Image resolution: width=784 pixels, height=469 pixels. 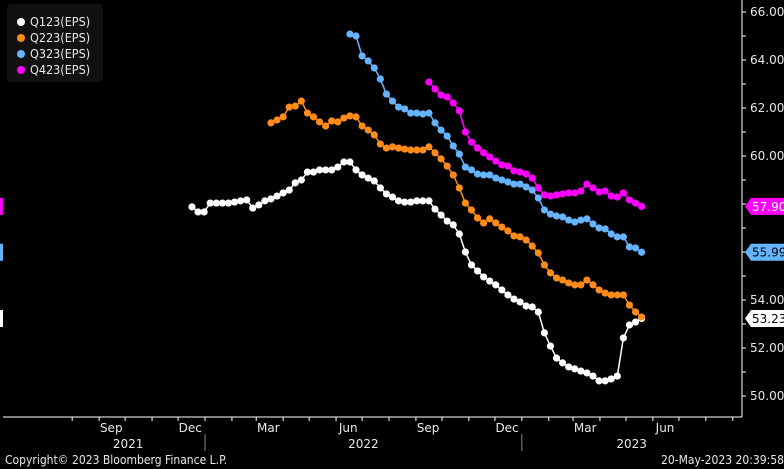 I want to click on legend-item-q323: Q323(EPS), so click(x=53, y=54).